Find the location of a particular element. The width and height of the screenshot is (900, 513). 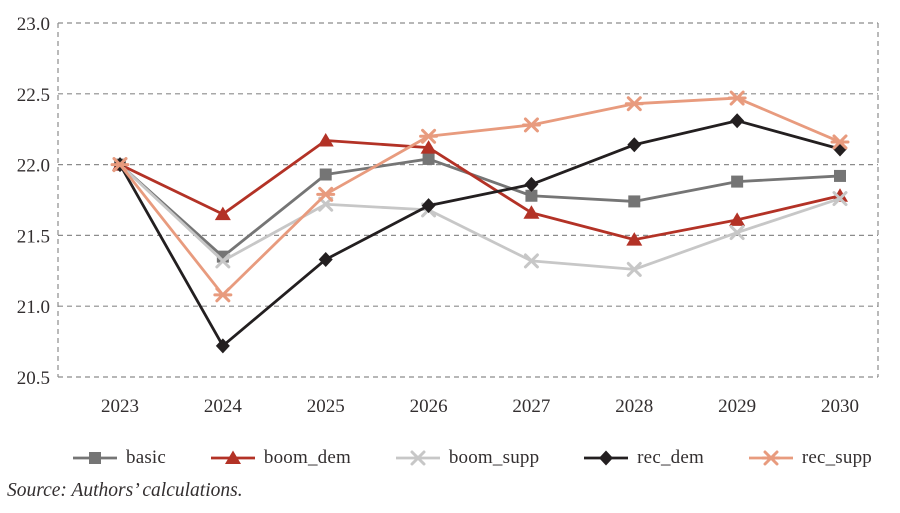

svg-text: 2023 is located at coordinates (120, 406).